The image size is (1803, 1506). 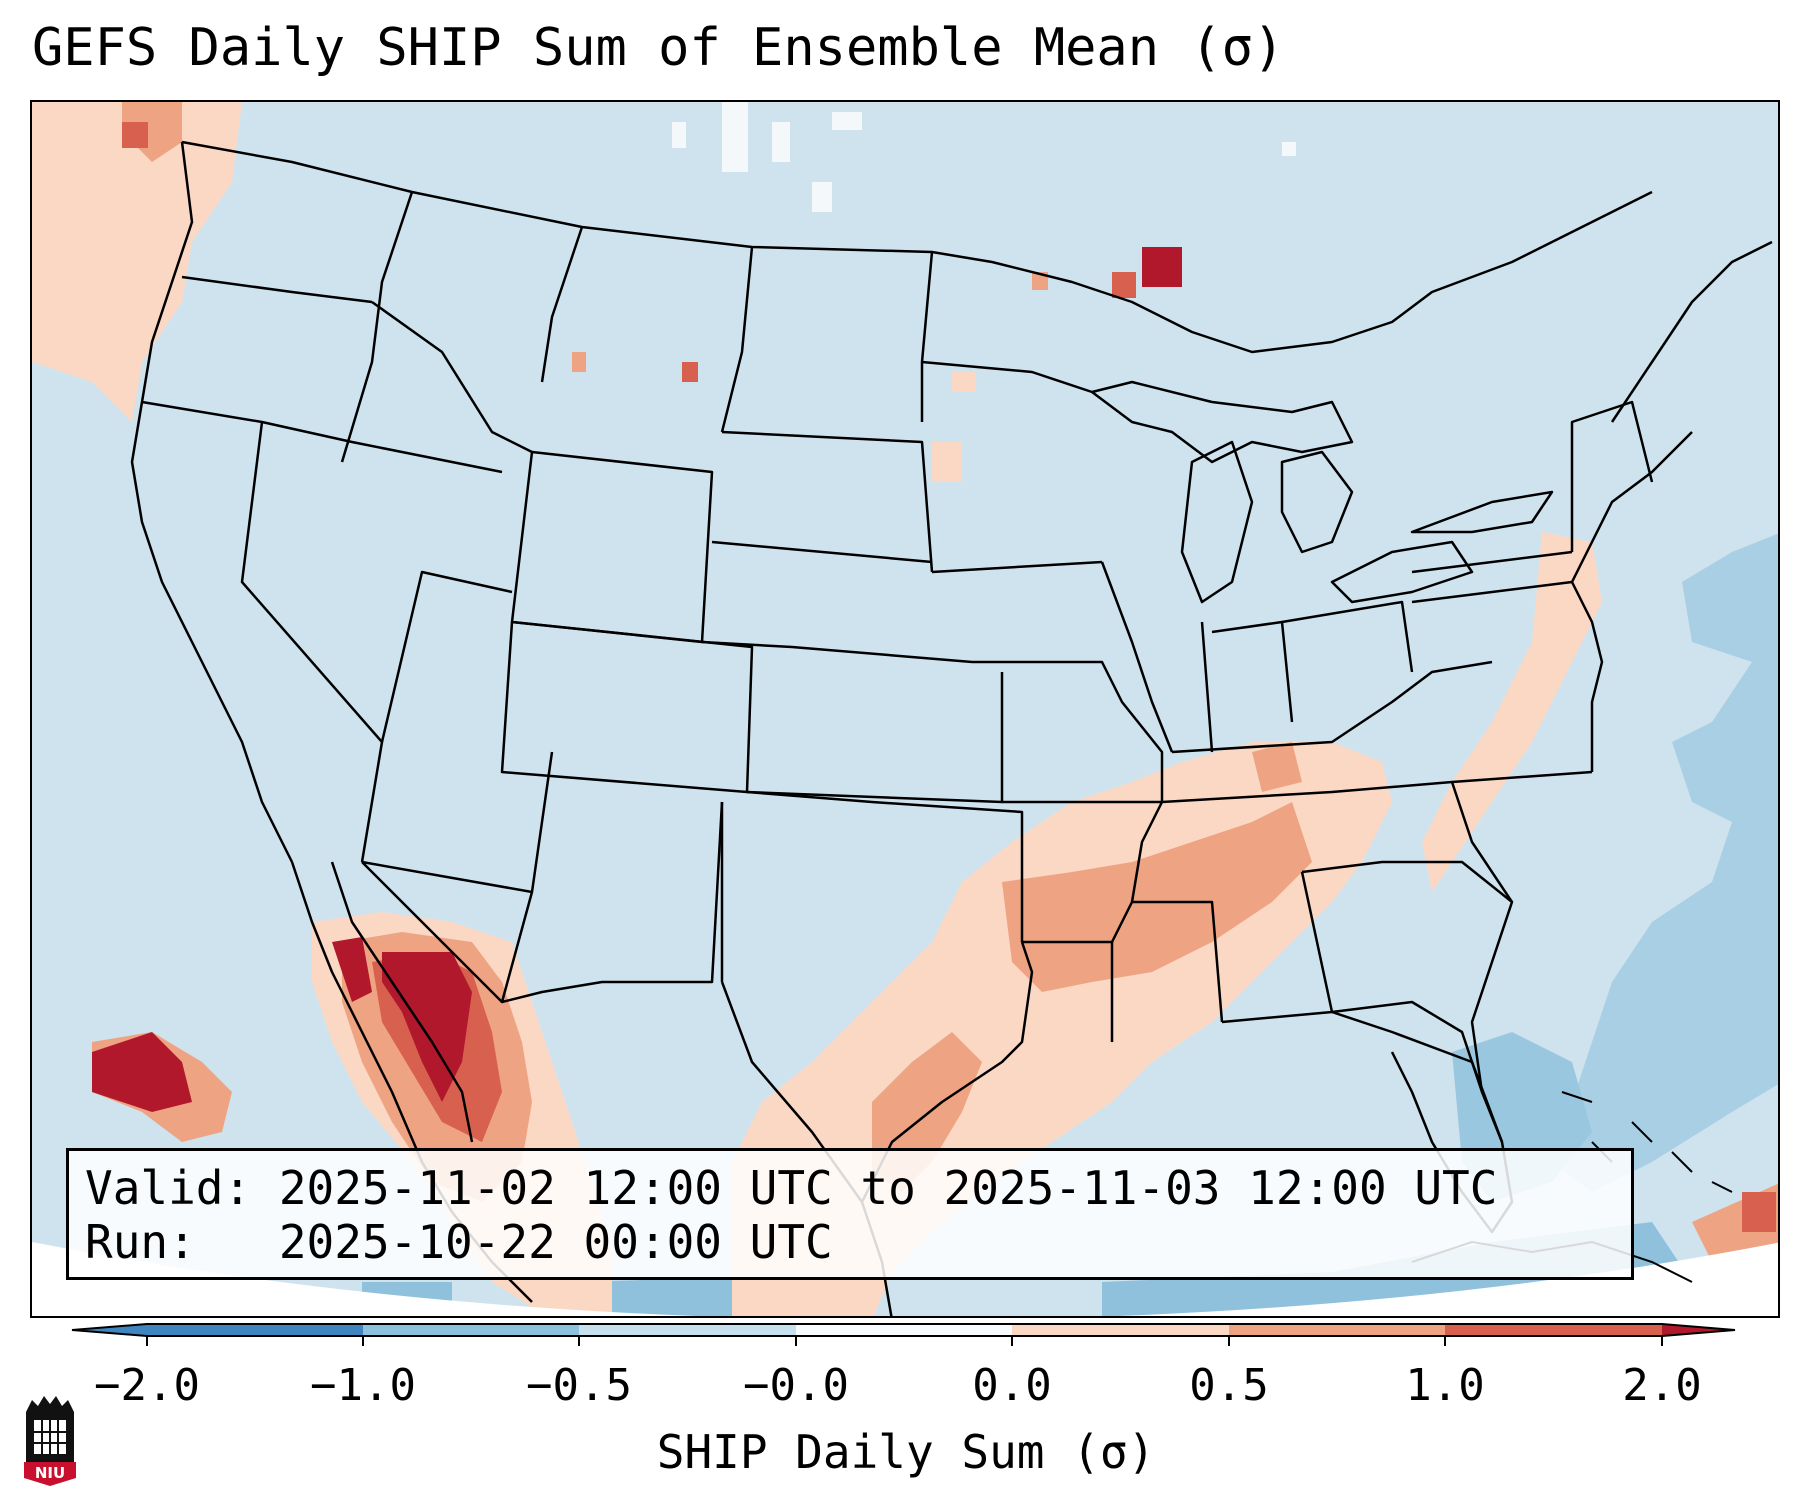 What do you see at coordinates (796, 1385) in the screenshot?
I see `colorbar-tick-label: −0.0` at bounding box center [796, 1385].